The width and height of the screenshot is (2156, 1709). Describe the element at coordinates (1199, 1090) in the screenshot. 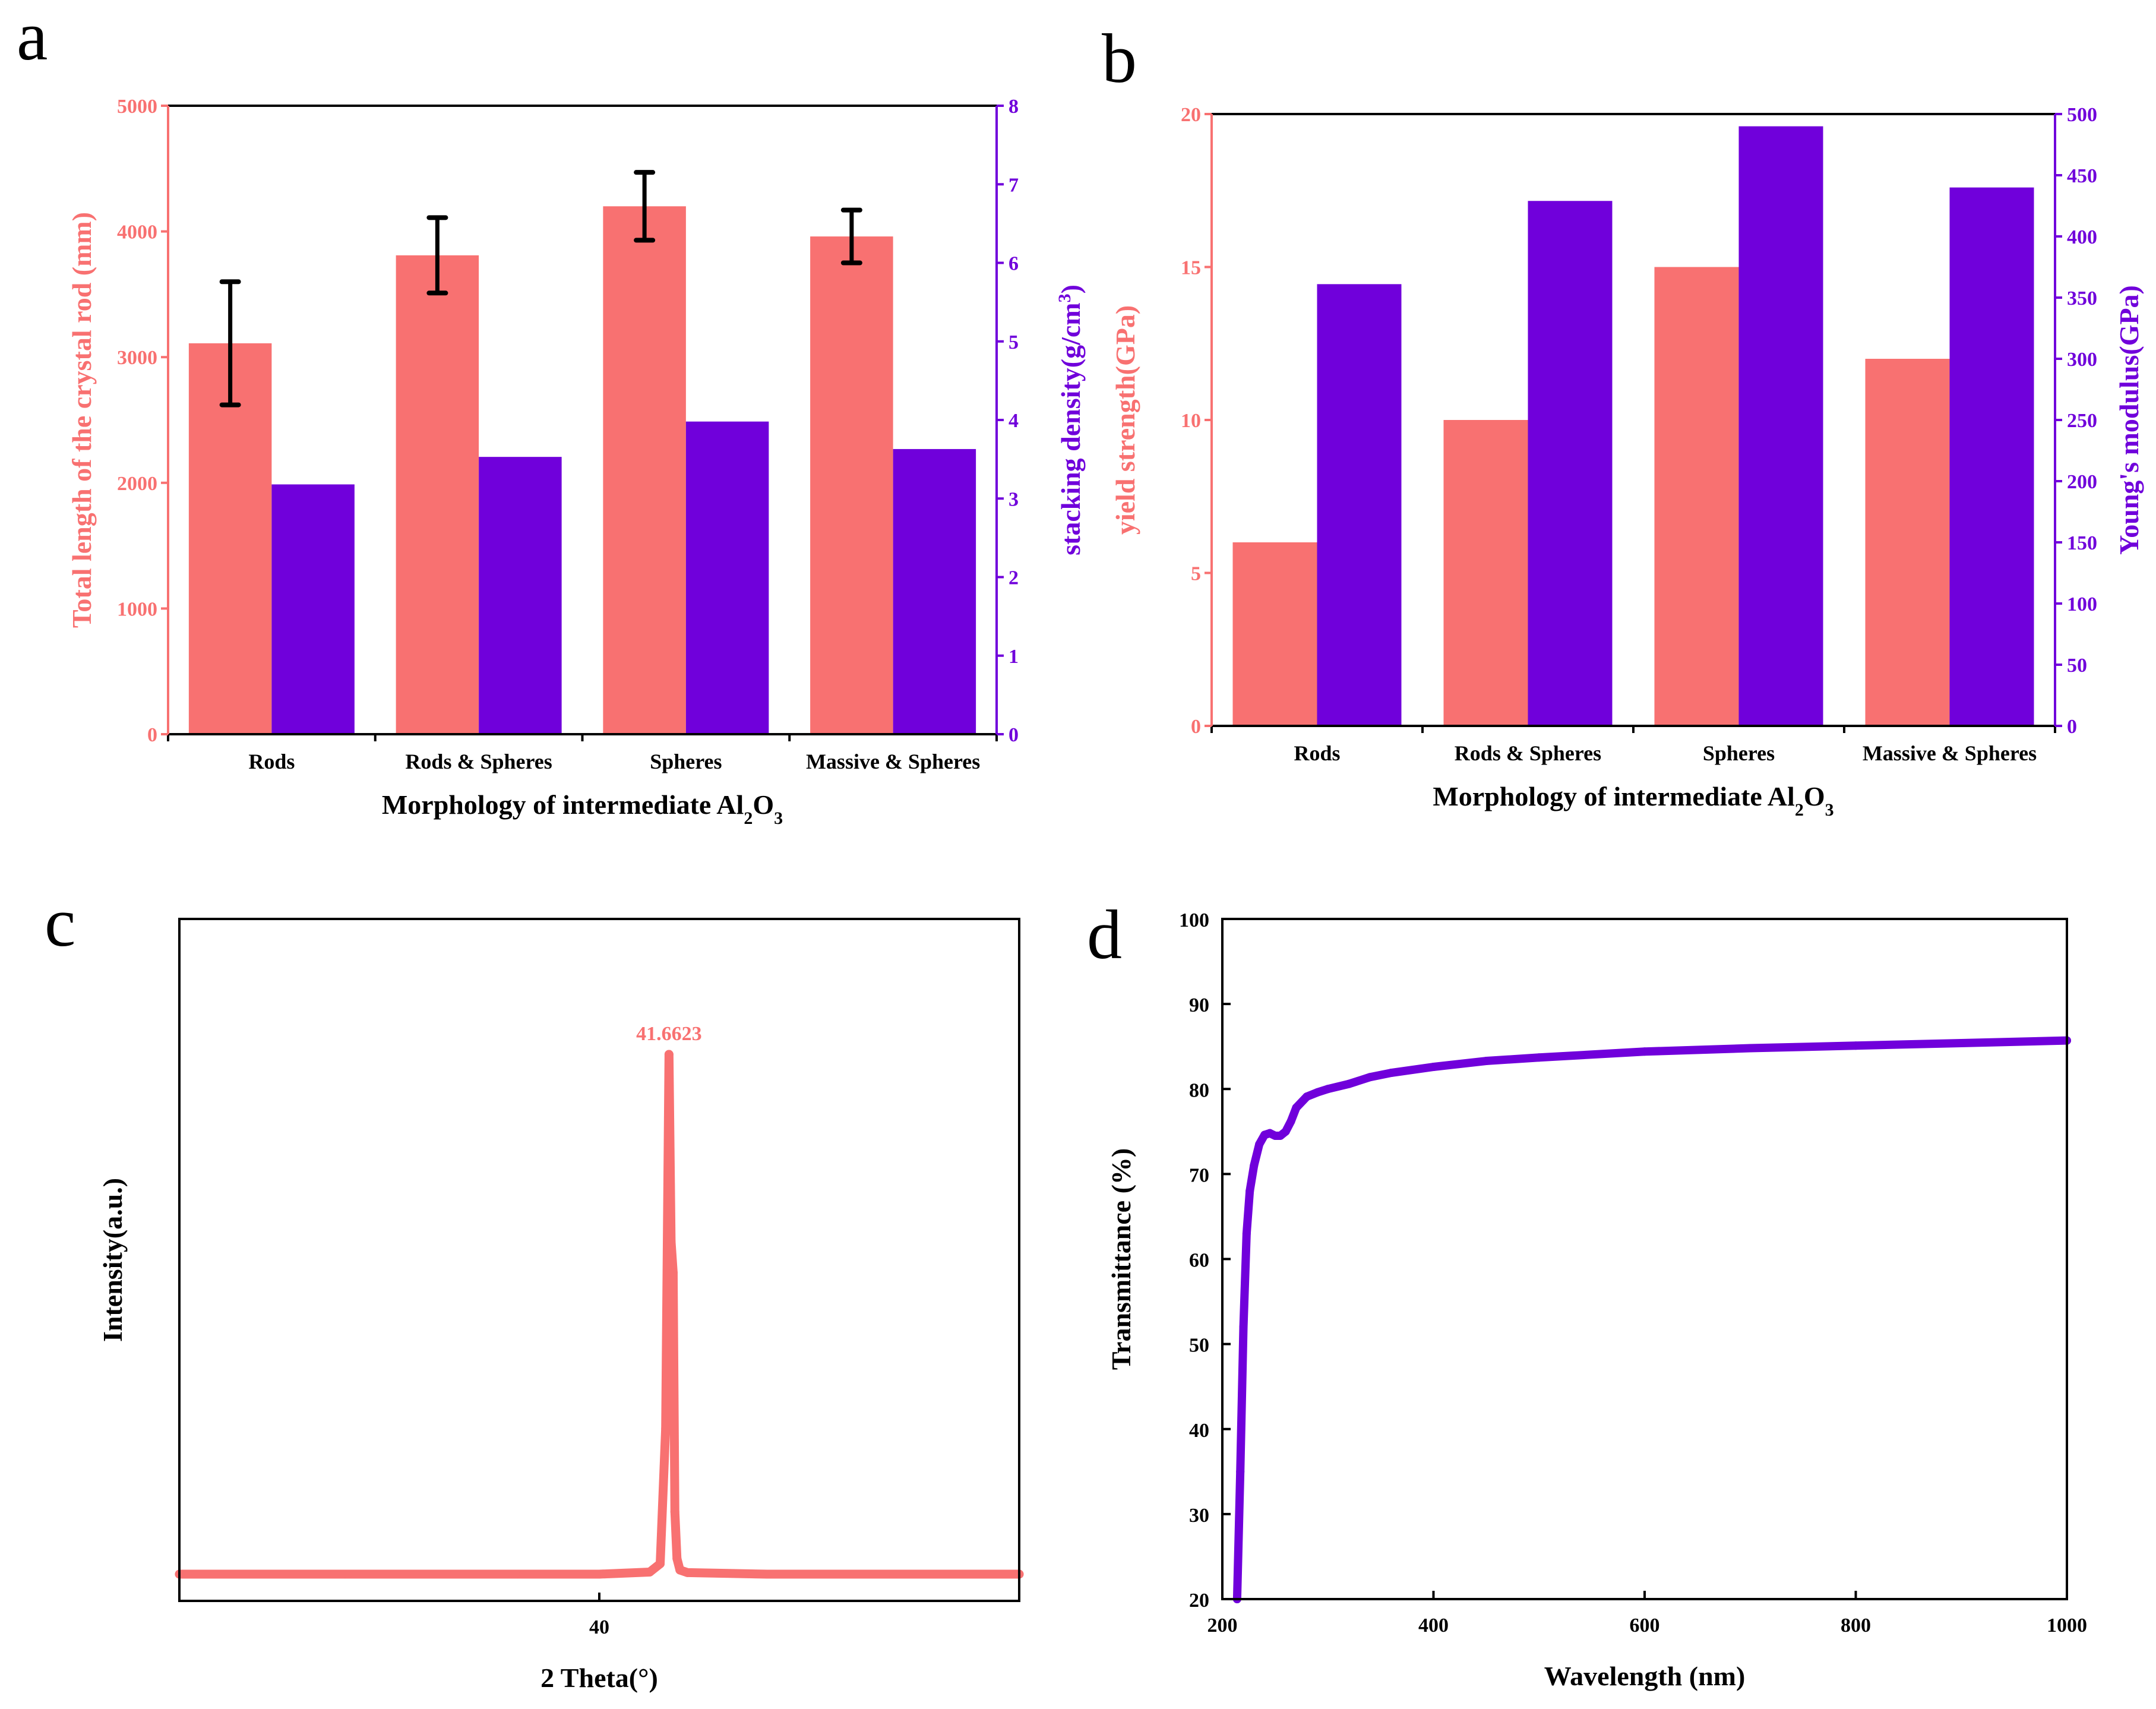

I see `y-tick-label-6: 80` at that location.